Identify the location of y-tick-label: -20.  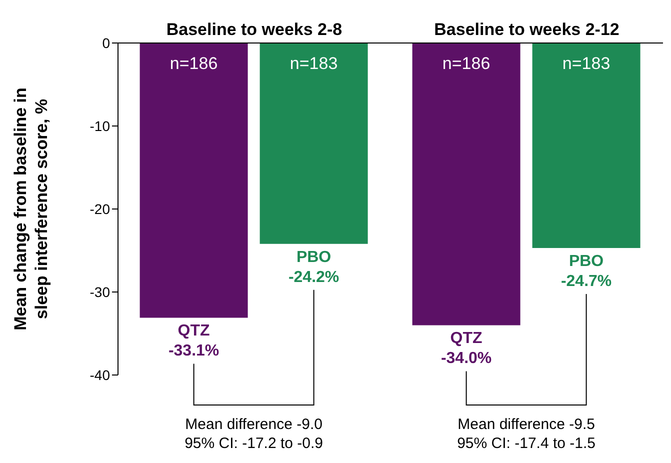
(100, 208).